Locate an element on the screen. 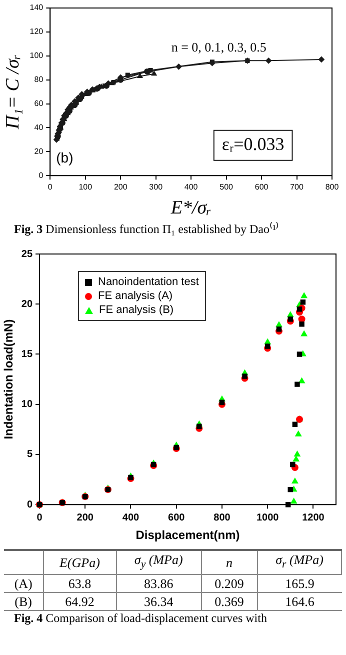  text: 83.86 is located at coordinates (159, 583).